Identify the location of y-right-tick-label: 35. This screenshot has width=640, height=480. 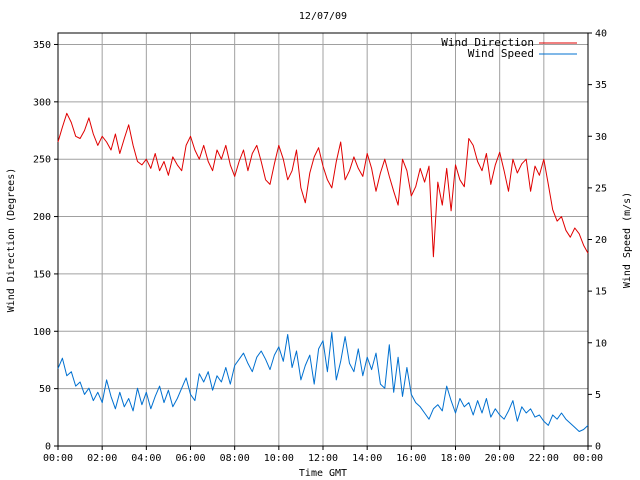
(601, 85).